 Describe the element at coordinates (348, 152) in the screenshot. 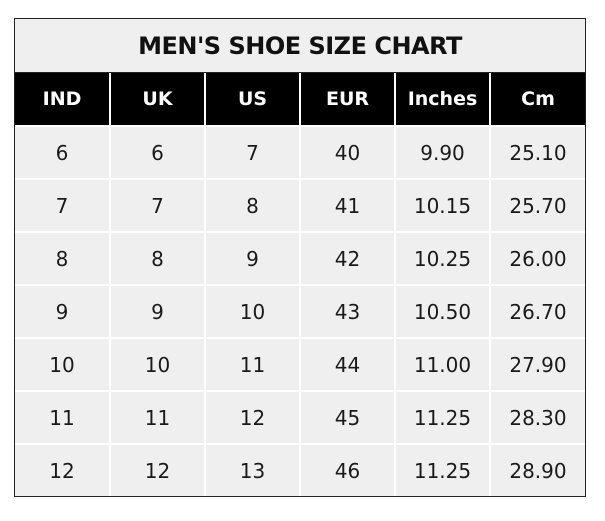

I see `cell-eur: 40` at that location.